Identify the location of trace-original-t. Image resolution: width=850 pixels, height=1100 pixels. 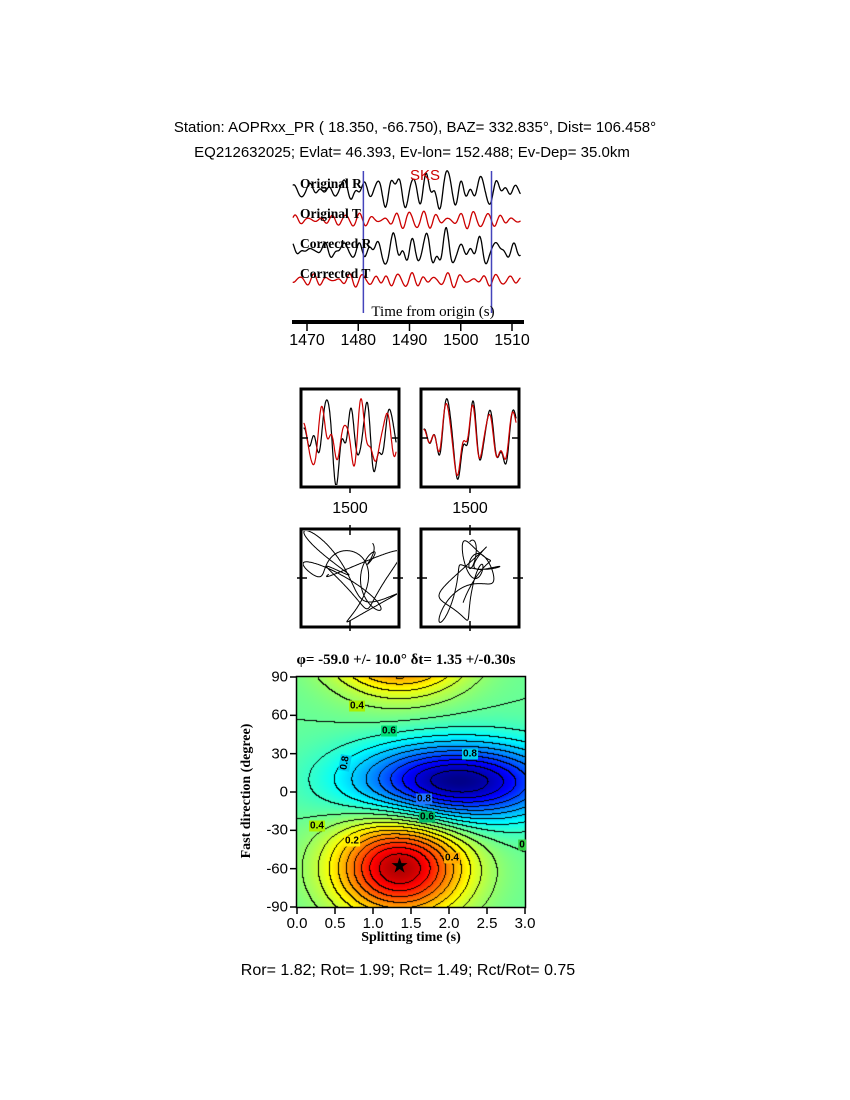
(406, 220).